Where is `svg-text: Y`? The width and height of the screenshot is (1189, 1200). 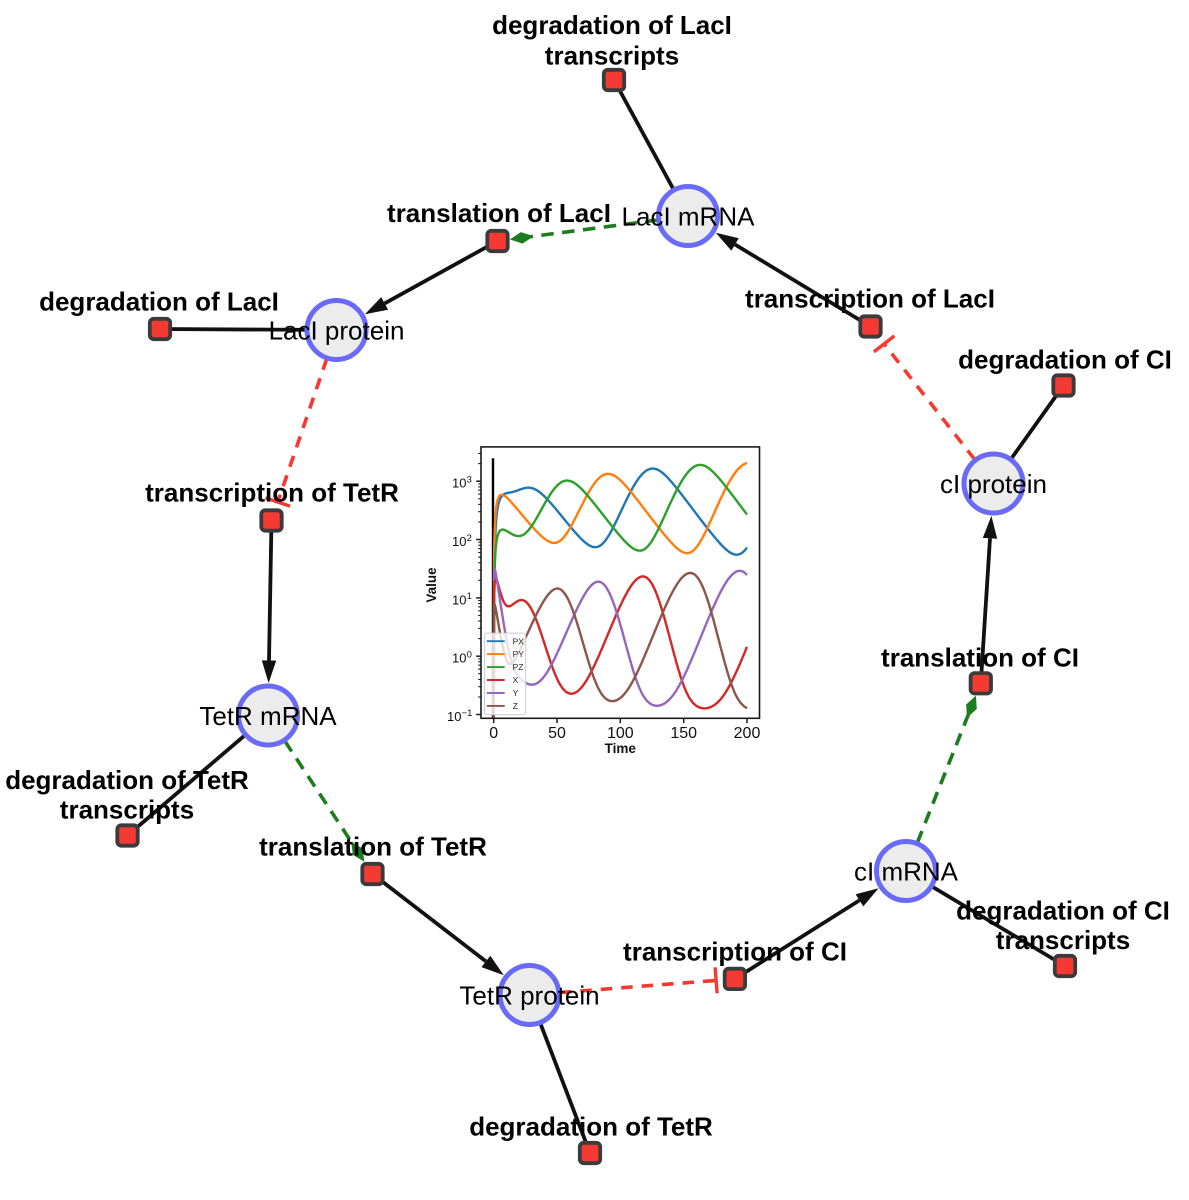
svg-text: Y is located at coordinates (516, 693).